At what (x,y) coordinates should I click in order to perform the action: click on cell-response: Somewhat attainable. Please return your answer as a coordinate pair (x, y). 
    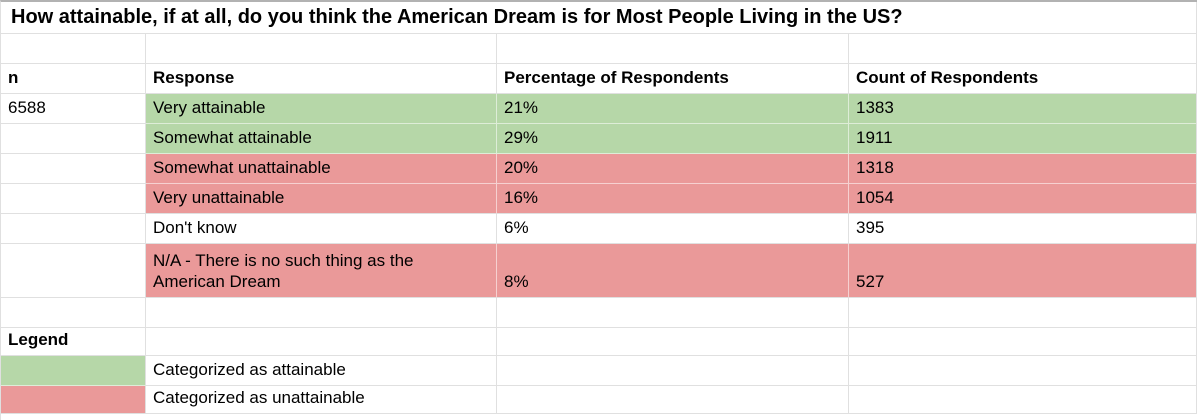
    Looking at the image, I should click on (321, 139).